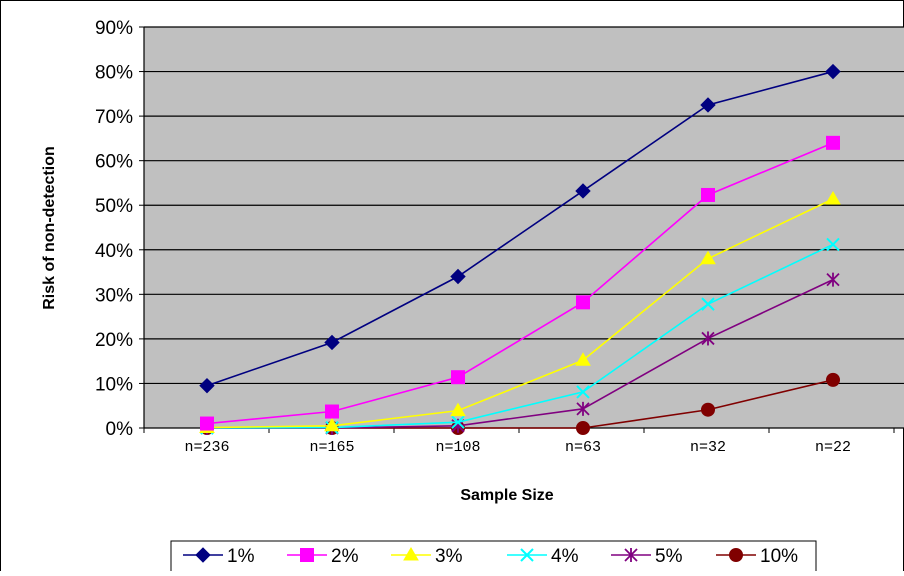 The image size is (904, 576). Describe the element at coordinates (565, 556) in the screenshot. I see `legend-label: 4%` at that location.